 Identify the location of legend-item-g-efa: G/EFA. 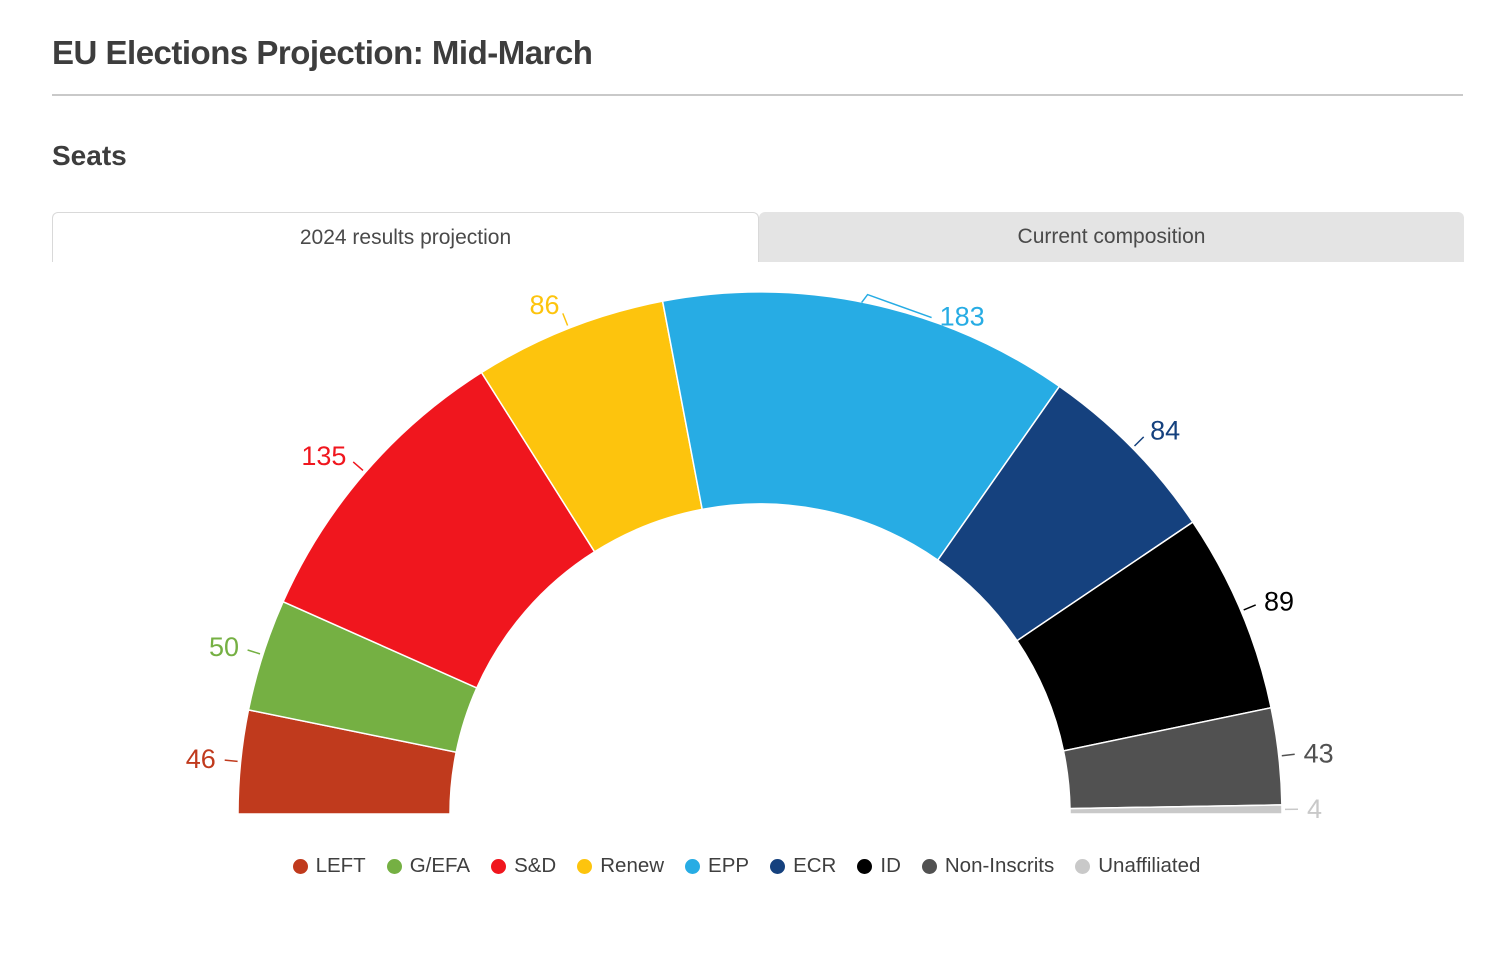
(428, 866).